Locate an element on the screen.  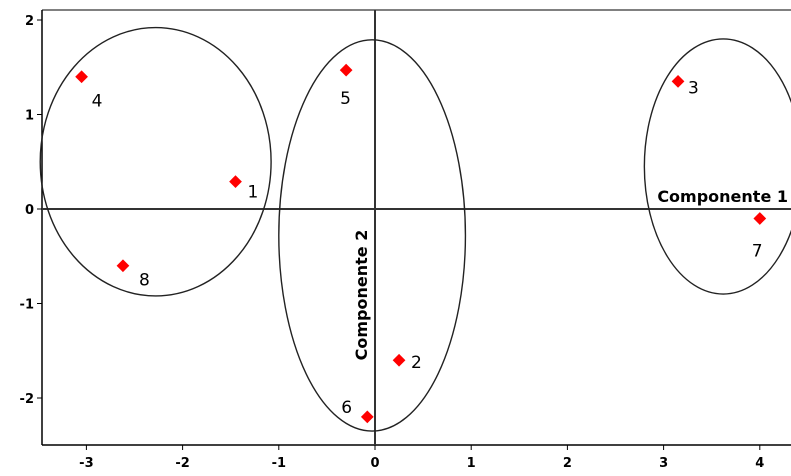
x-tick-label: -2 is located at coordinates (182, 463).